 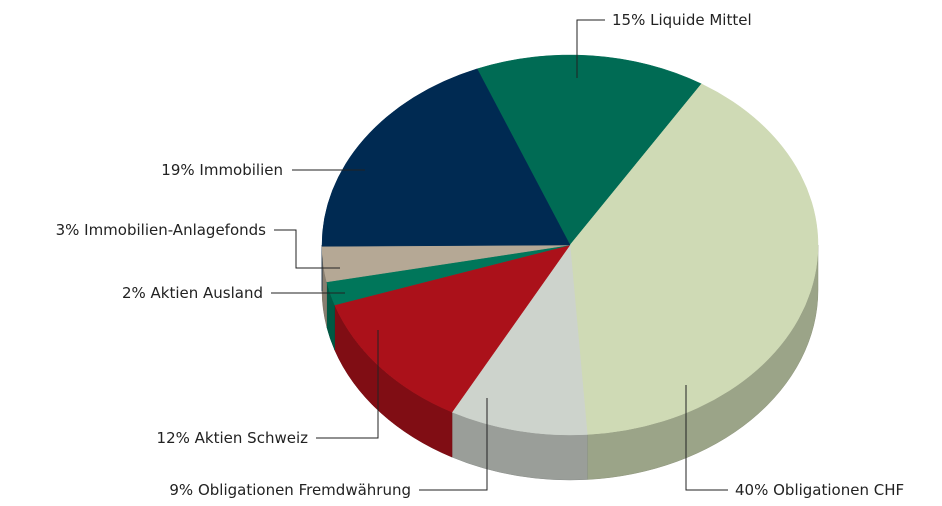 I want to click on slice-value-label: 40%, so click(x=751, y=490).